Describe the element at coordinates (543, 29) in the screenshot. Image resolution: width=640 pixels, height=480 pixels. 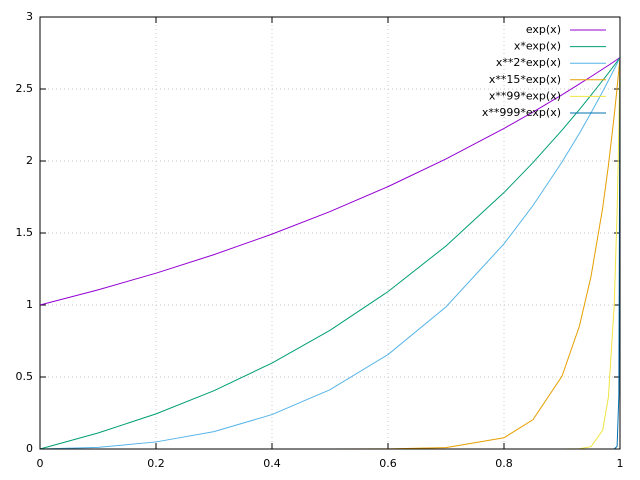
I see `legend-label: exp(x)` at that location.